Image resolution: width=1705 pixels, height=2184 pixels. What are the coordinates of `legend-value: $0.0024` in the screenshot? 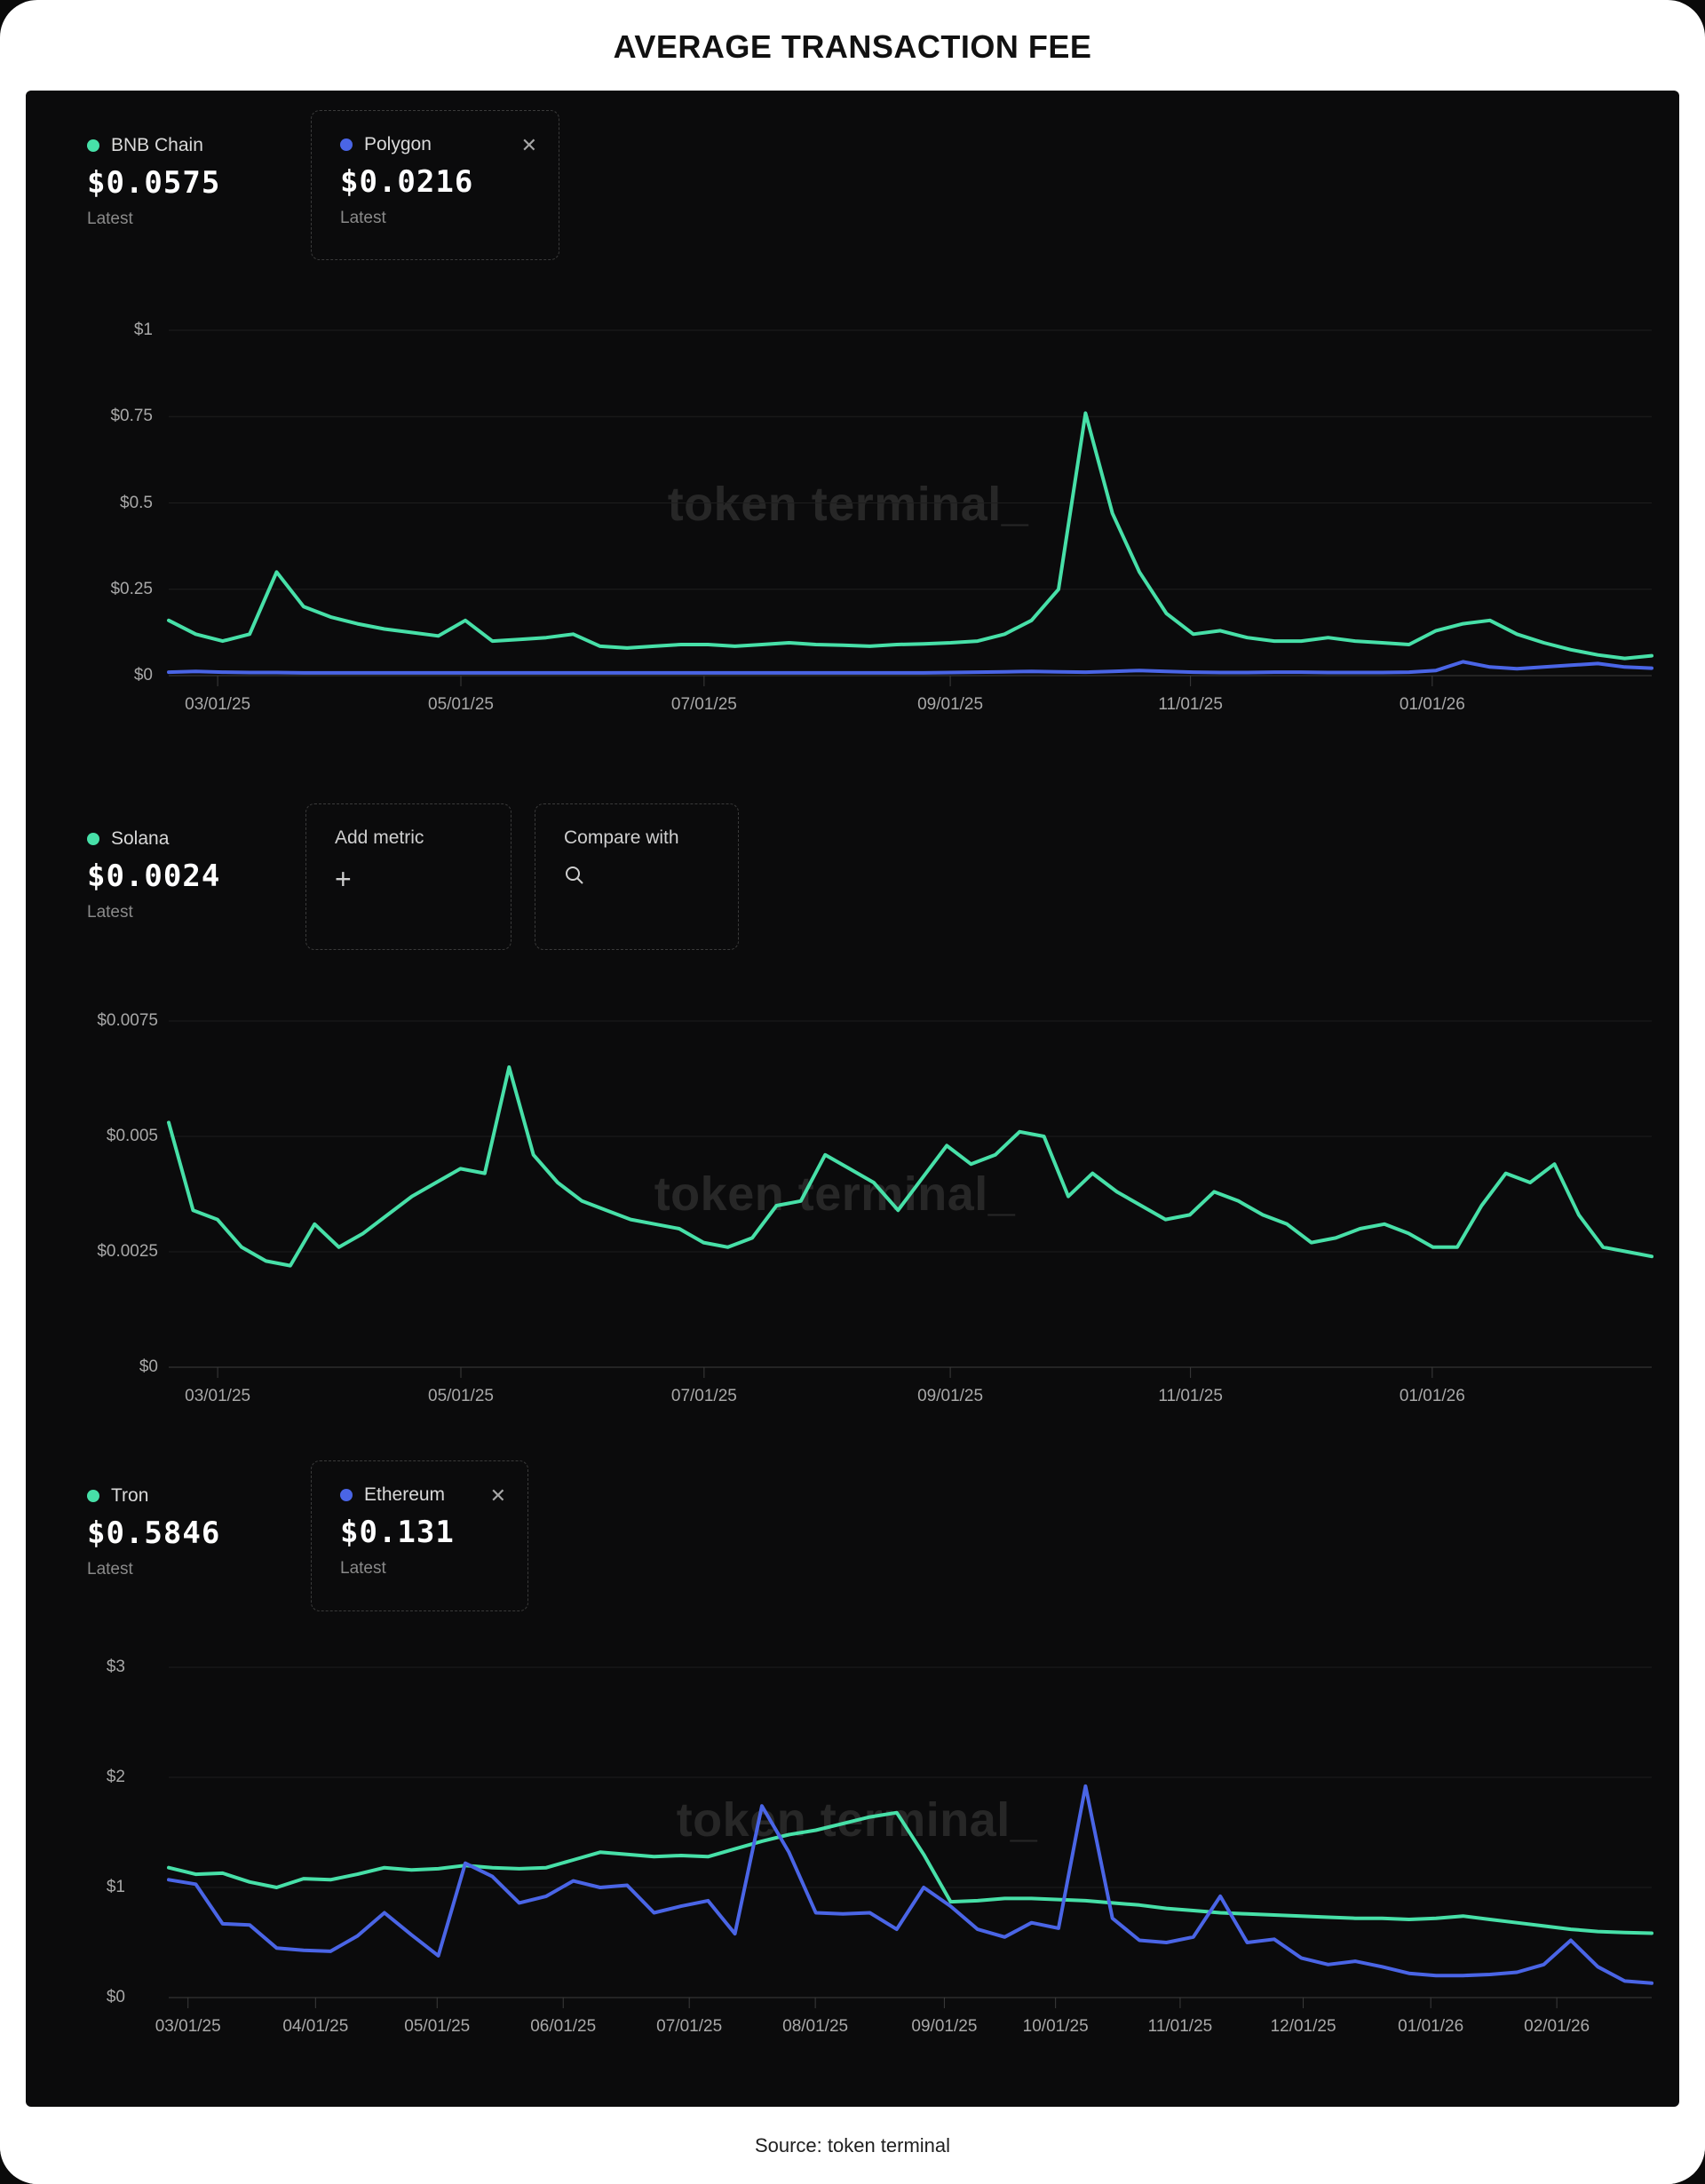 It's located at (154, 876).